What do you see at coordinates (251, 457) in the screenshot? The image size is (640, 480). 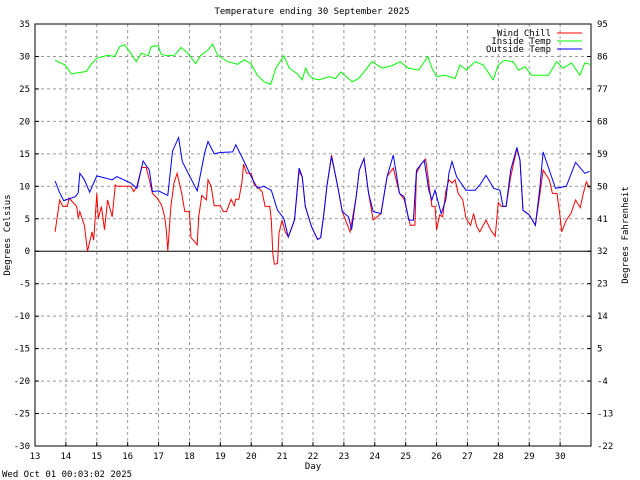 I see `x-tick-label: 20` at bounding box center [251, 457].